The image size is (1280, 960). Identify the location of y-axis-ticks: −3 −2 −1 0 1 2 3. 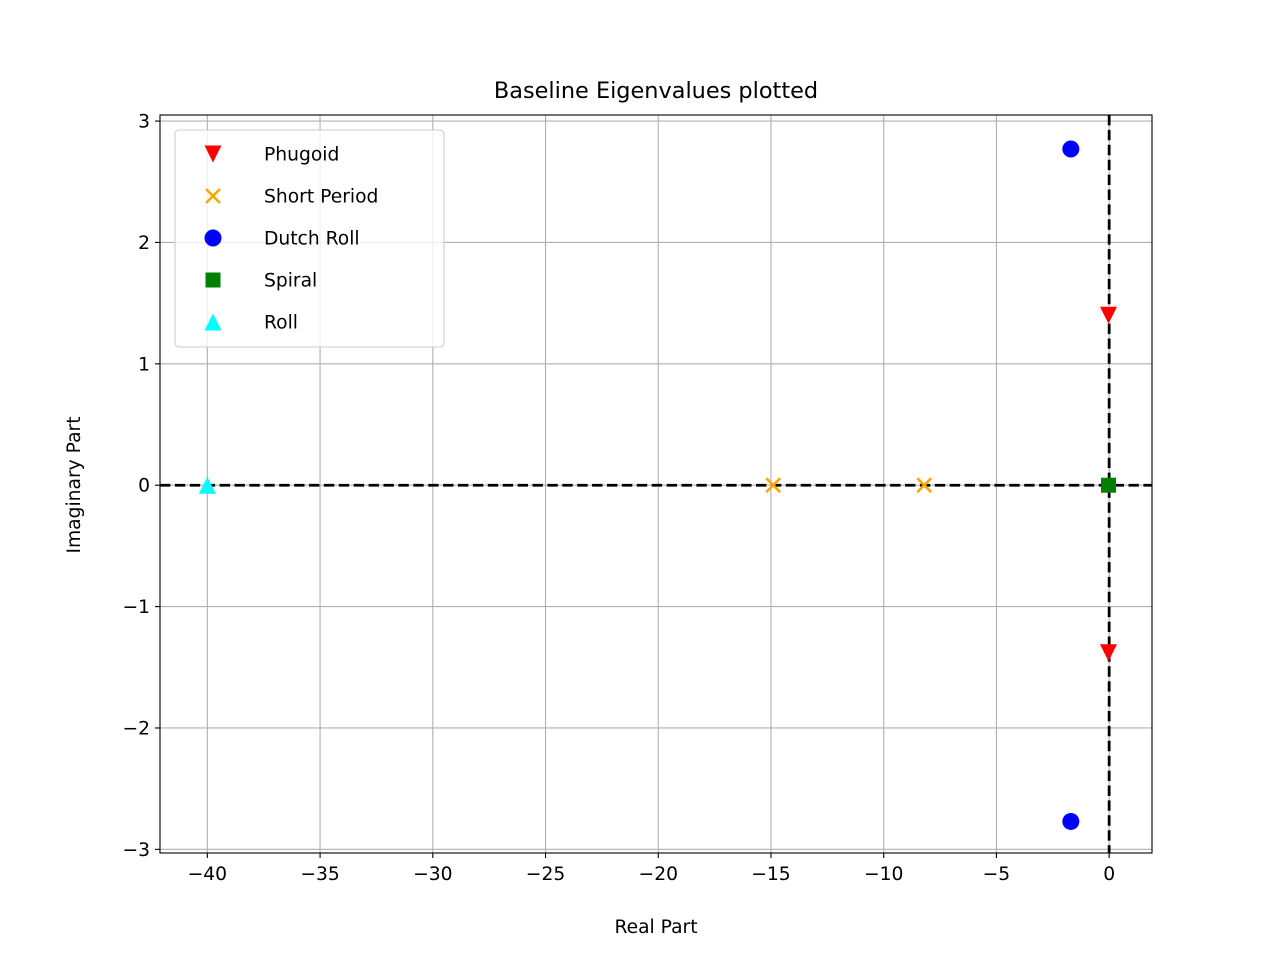
(141, 486).